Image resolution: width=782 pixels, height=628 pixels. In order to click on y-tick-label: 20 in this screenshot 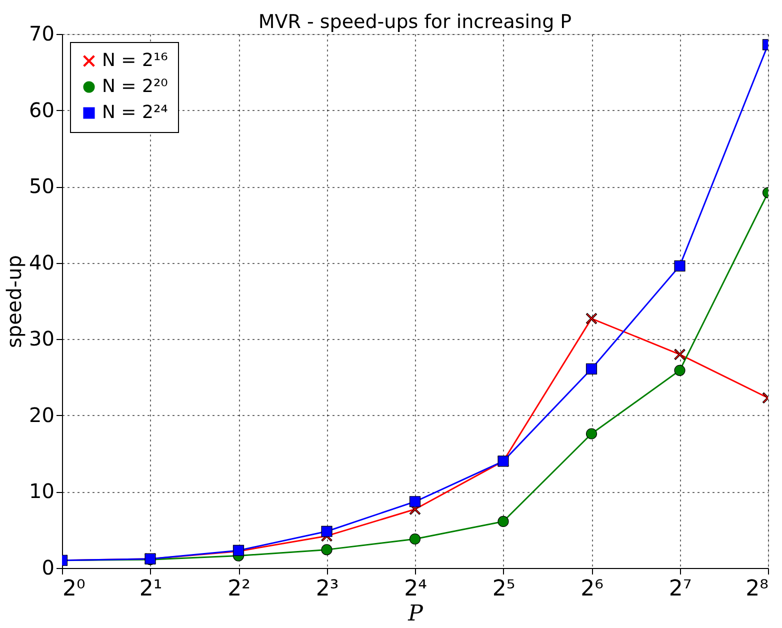, I will do `click(41, 414)`.